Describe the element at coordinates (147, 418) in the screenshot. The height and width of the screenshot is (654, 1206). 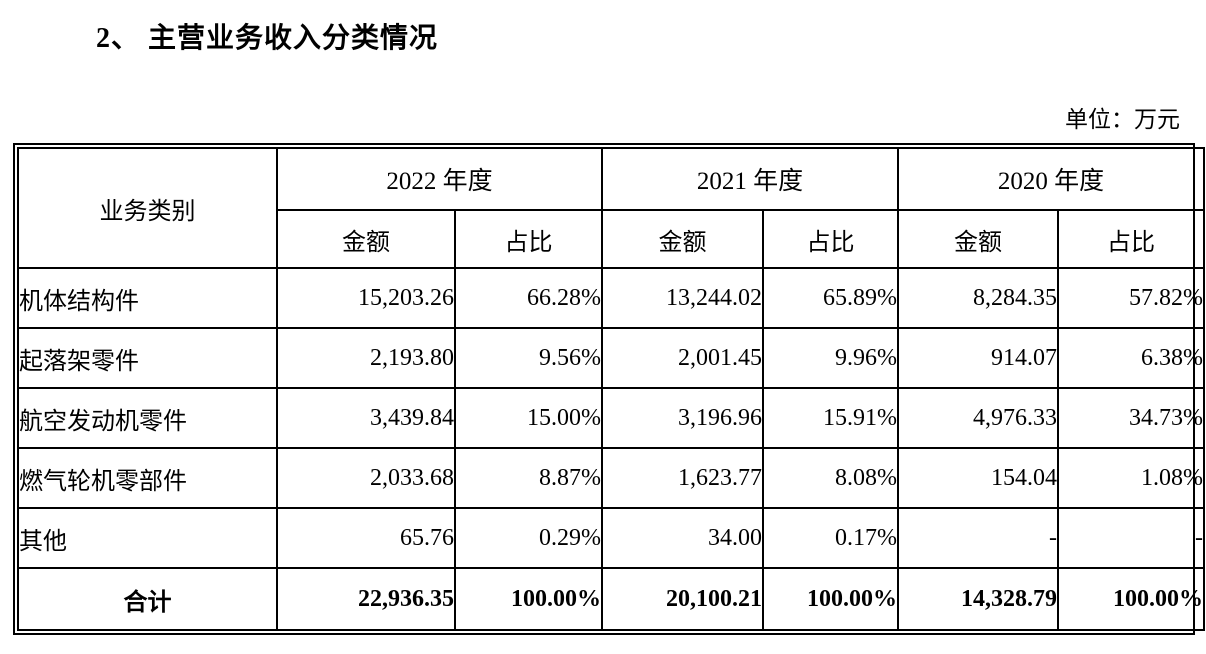
I see `category-cell: 航空发动机零件` at that location.